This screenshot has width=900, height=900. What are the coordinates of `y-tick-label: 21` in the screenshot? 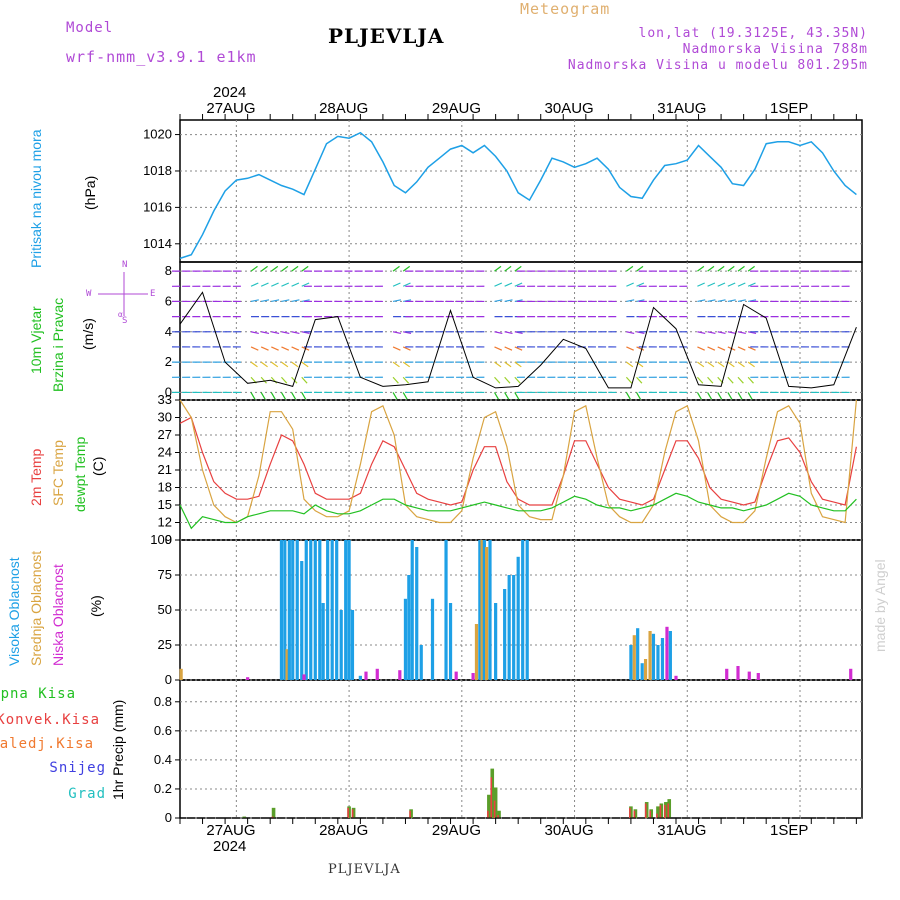 It's located at (165, 469).